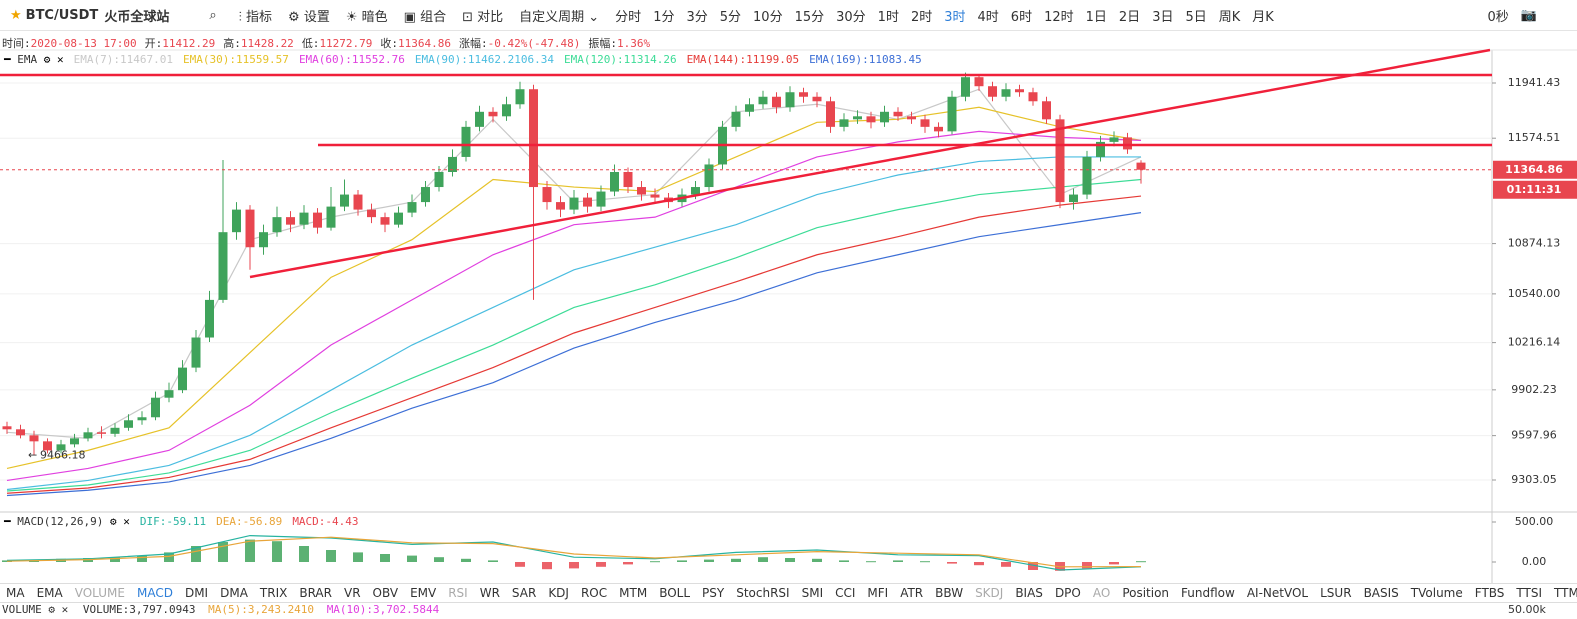 The width and height of the screenshot is (1577, 619). Describe the element at coordinates (955, 17) in the screenshot. I see `period: 3时` at that location.